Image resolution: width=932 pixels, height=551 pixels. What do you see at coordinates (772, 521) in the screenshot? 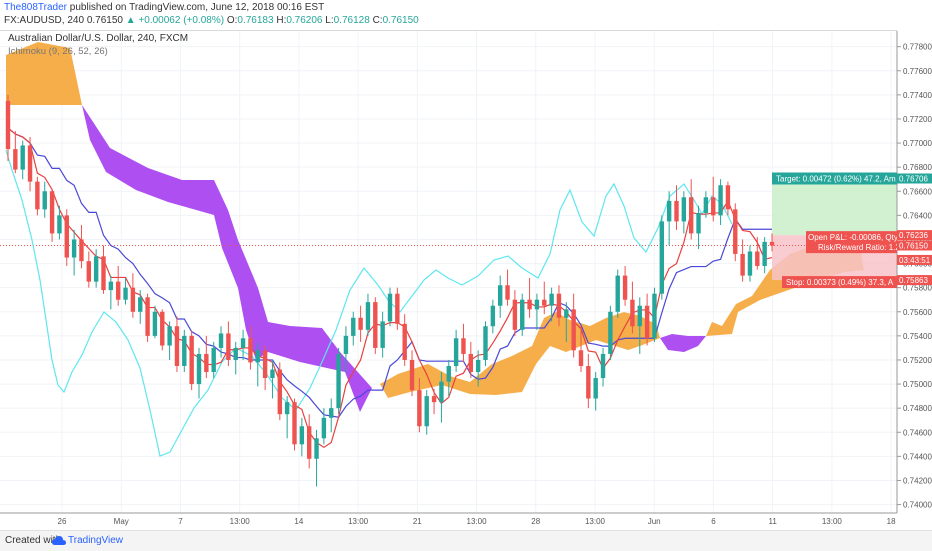
I see `time-tick-label: 11` at bounding box center [772, 521].